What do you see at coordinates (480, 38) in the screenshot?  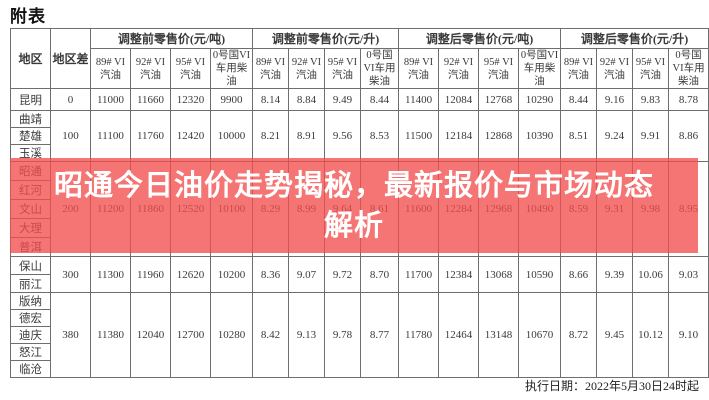 I see `header-group-after-ton: 调整后零售价(元/吨)` at bounding box center [480, 38].